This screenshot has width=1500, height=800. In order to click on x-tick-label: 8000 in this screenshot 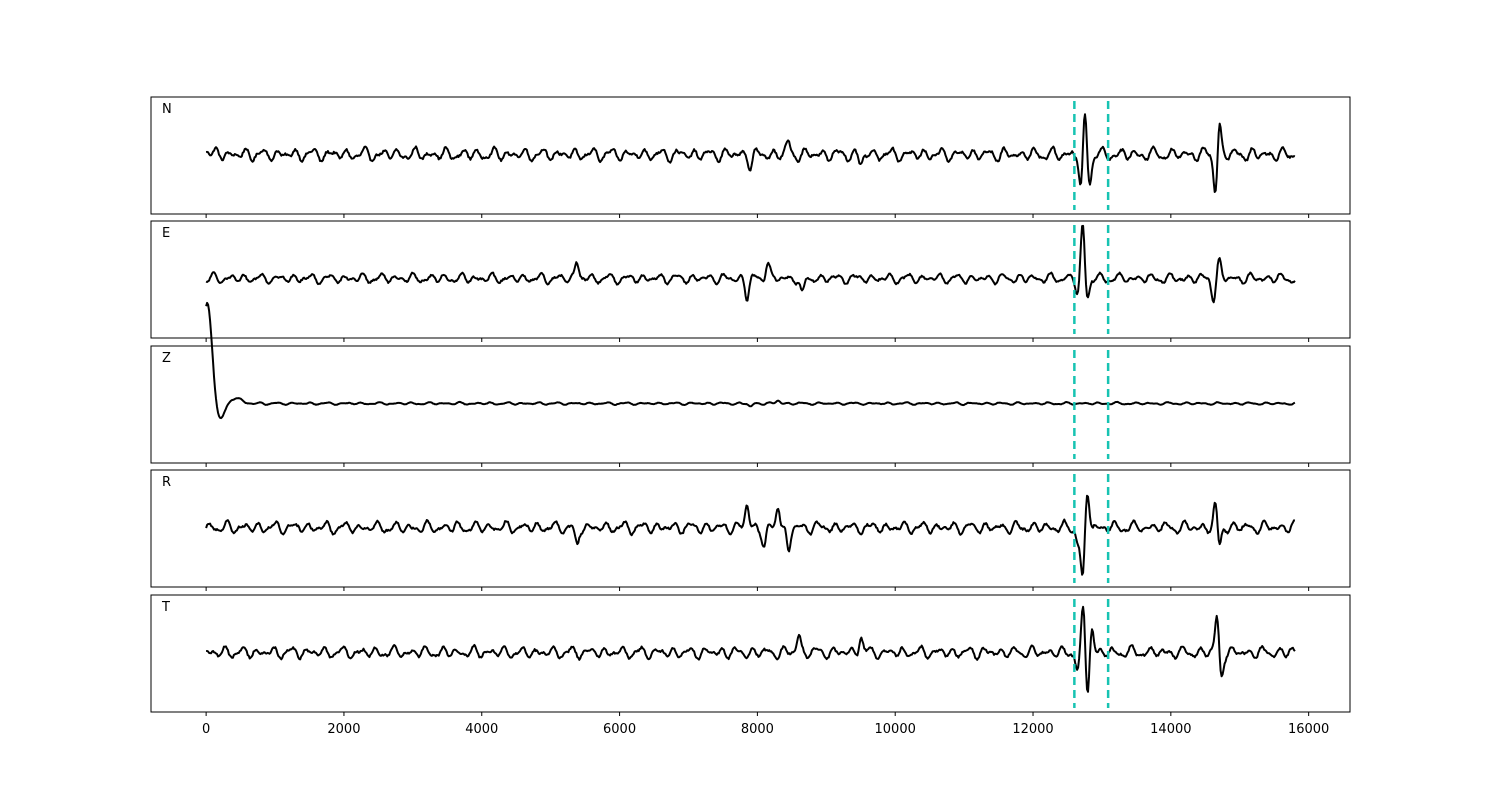, I will do `click(757, 729)`.